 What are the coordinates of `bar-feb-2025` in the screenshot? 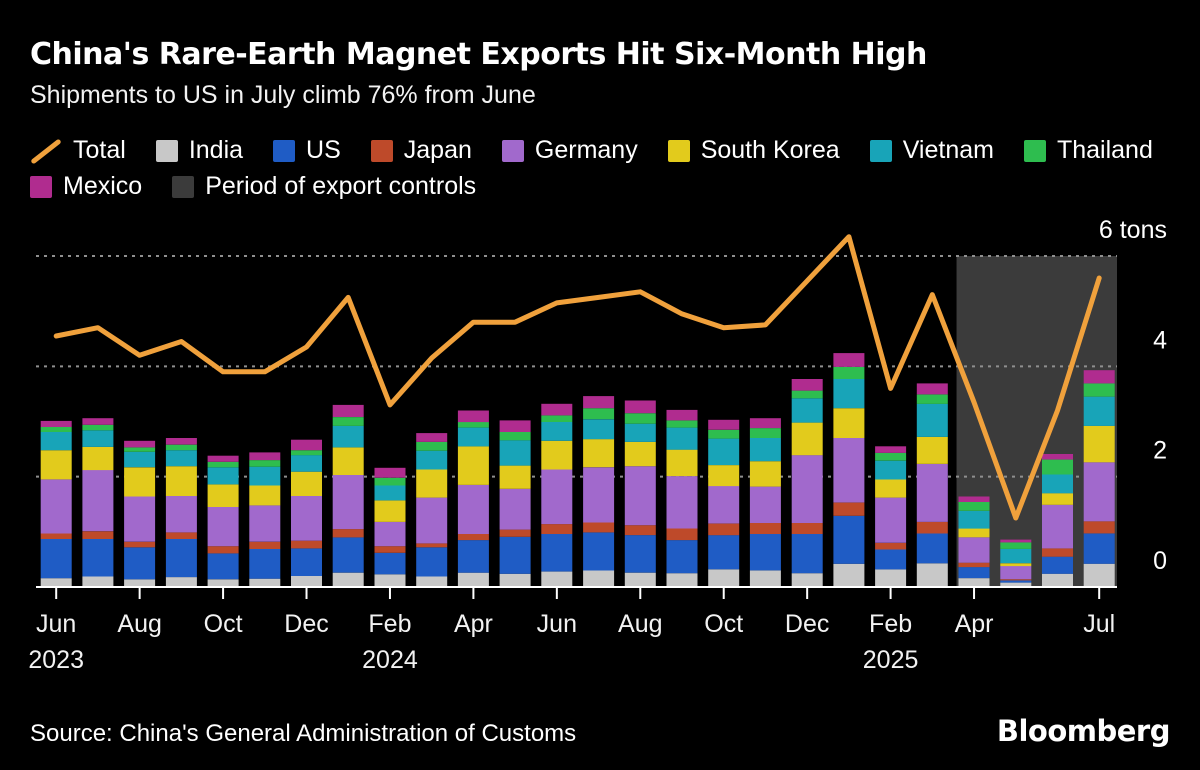 It's located at (891, 516).